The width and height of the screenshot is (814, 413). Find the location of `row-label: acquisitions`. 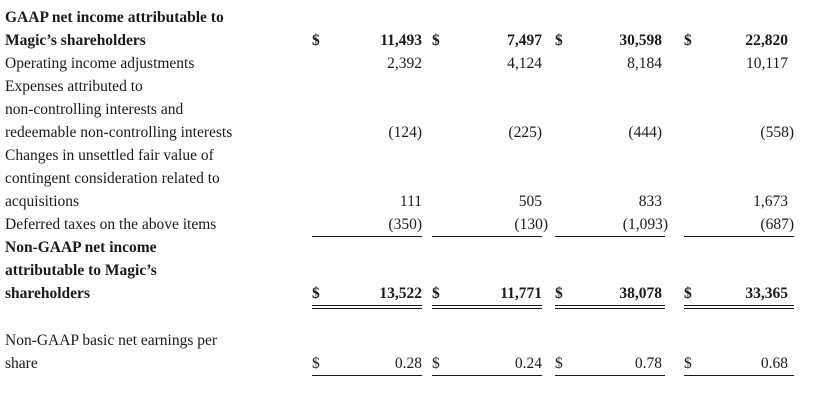

row-label: acquisitions is located at coordinates (42, 201).